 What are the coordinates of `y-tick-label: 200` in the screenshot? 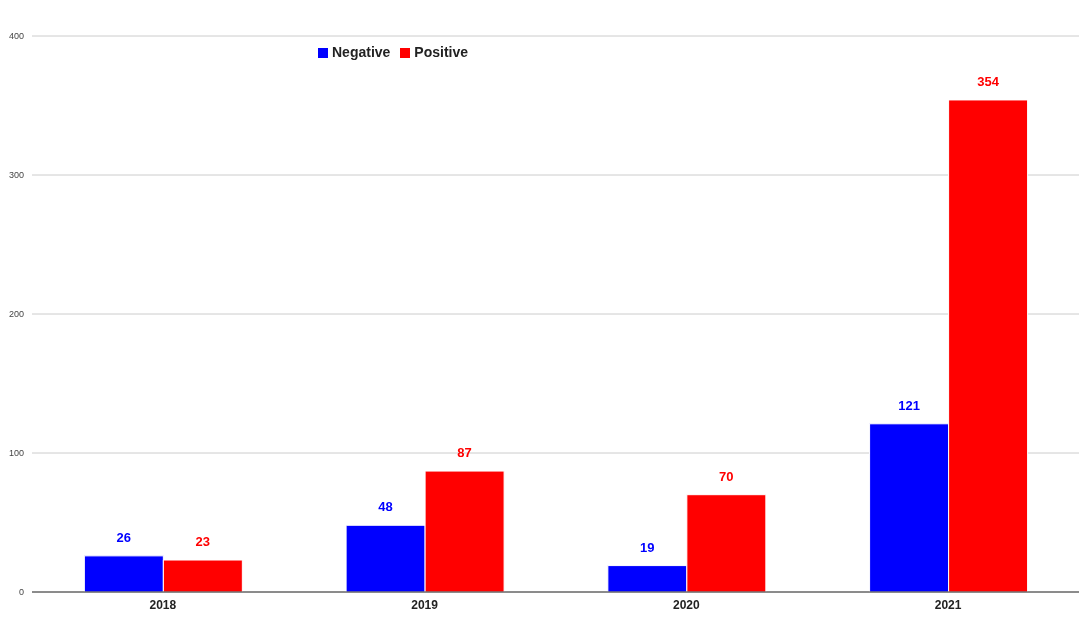 It's located at (16, 314).